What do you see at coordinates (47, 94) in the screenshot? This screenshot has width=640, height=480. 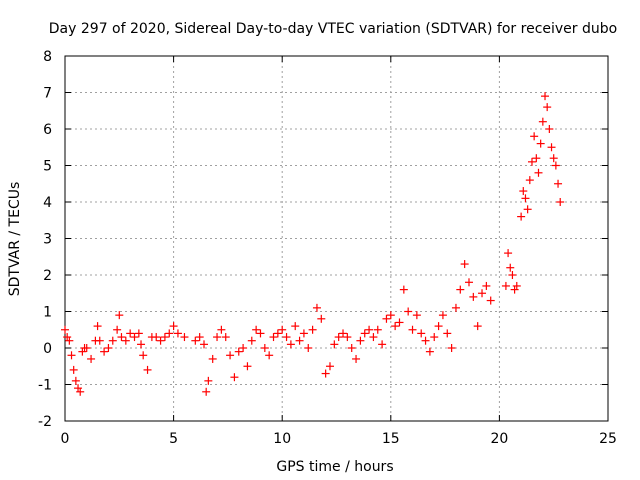 I see `y-tick-label: 7` at bounding box center [47, 94].